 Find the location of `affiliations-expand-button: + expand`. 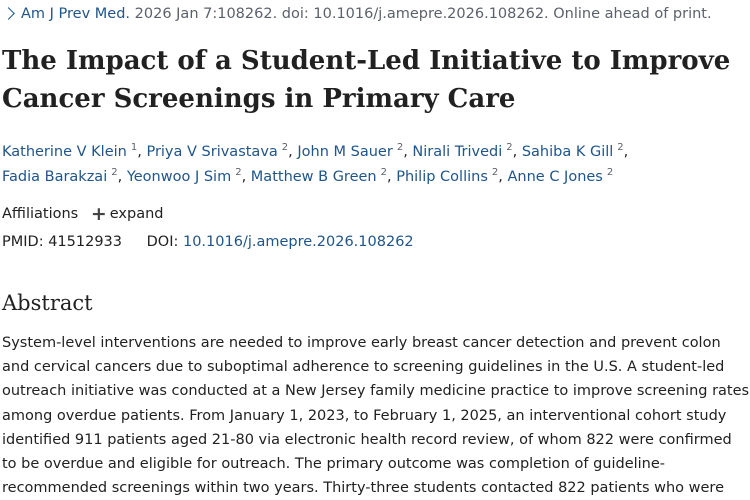

affiliations-expand-button: + expand is located at coordinates (127, 214).